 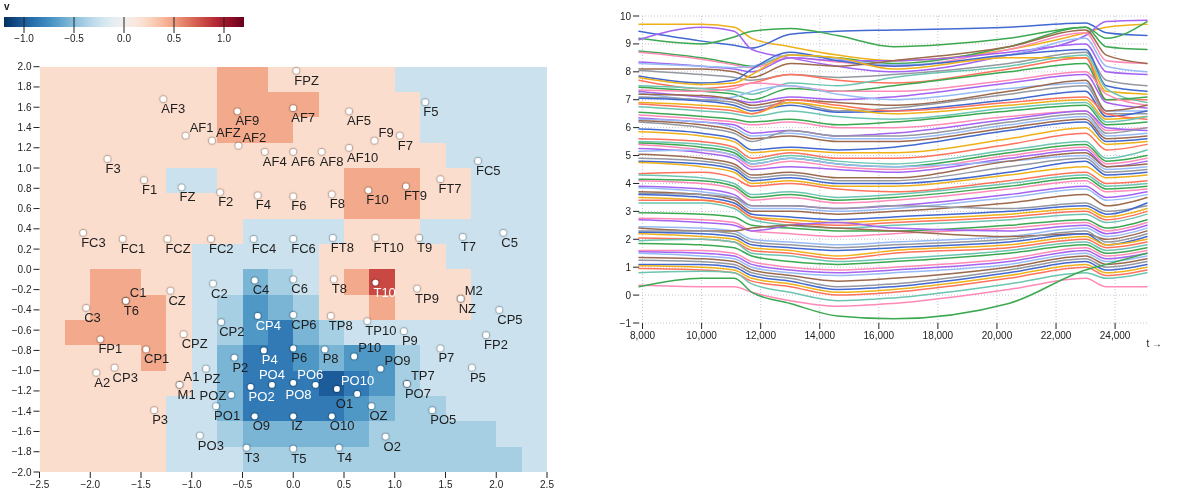 What do you see at coordinates (21, 411) in the screenshot?
I see `y-tick-label: −1.4` at bounding box center [21, 411].